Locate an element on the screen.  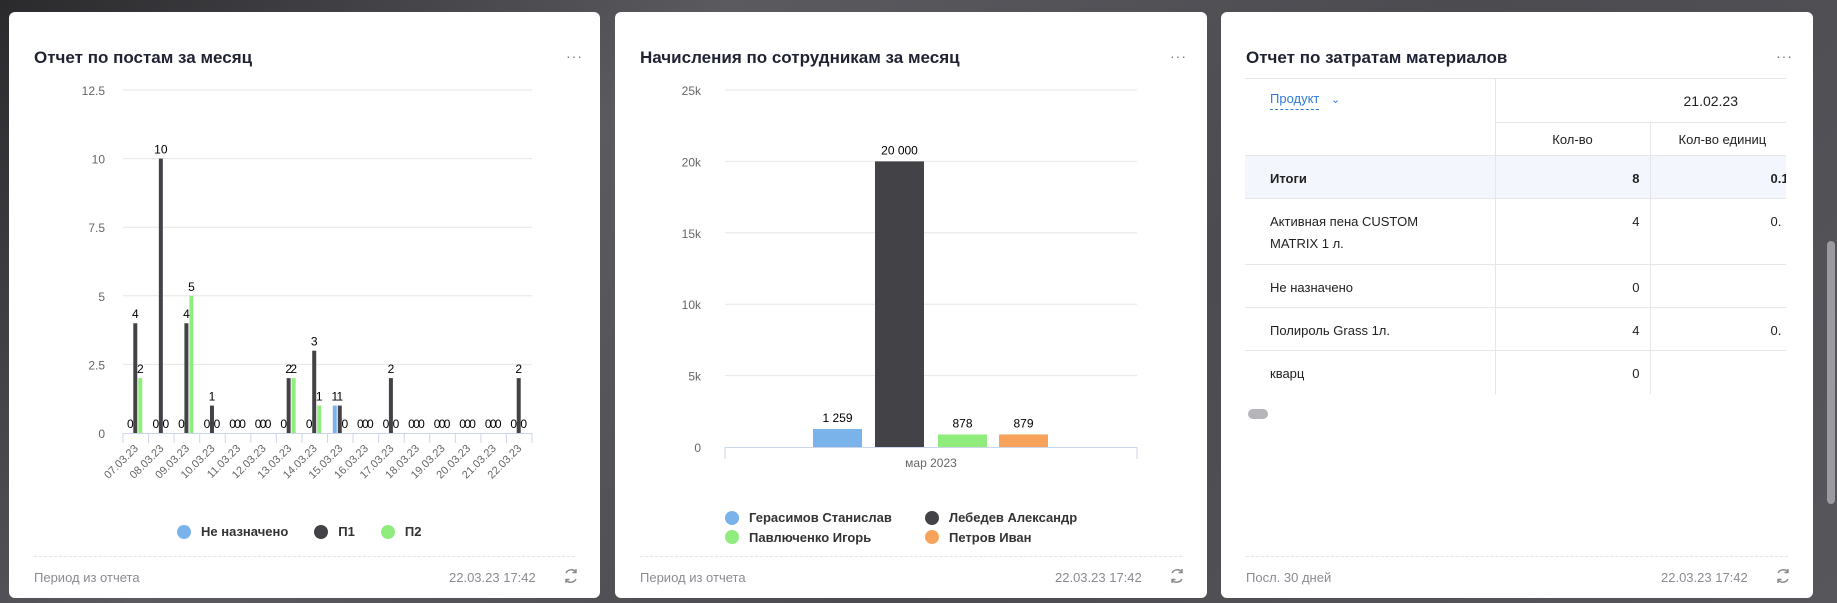
chart-legend: Не назначено П1 П2 is located at coordinates (312, 533).